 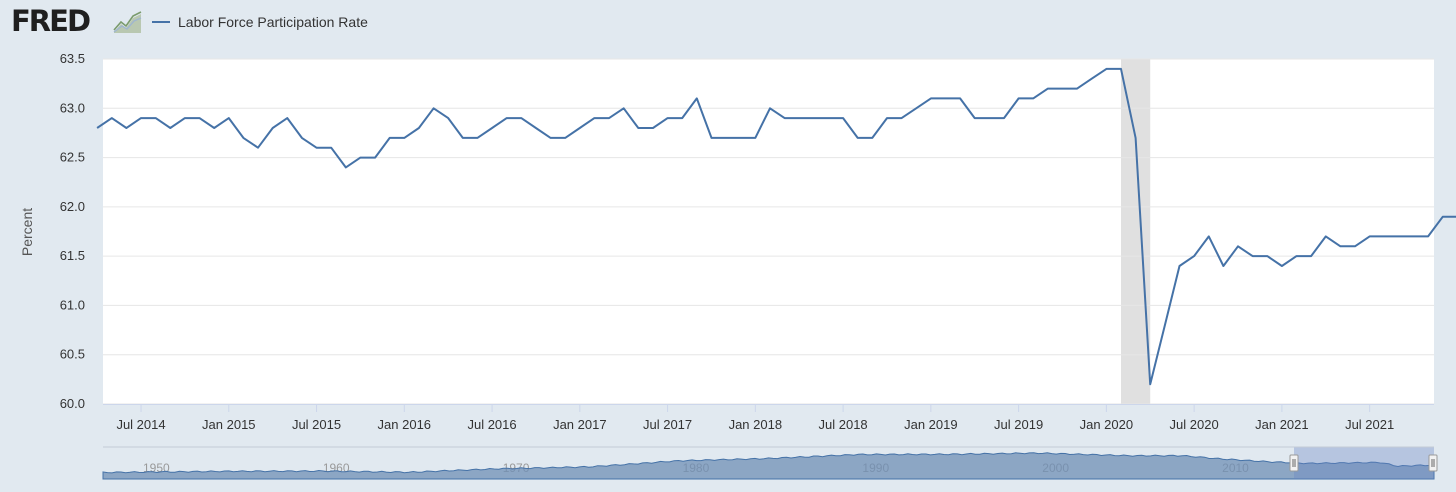 What do you see at coordinates (1369, 424) in the screenshot?
I see `x-tick-label: Jul 2021` at bounding box center [1369, 424].